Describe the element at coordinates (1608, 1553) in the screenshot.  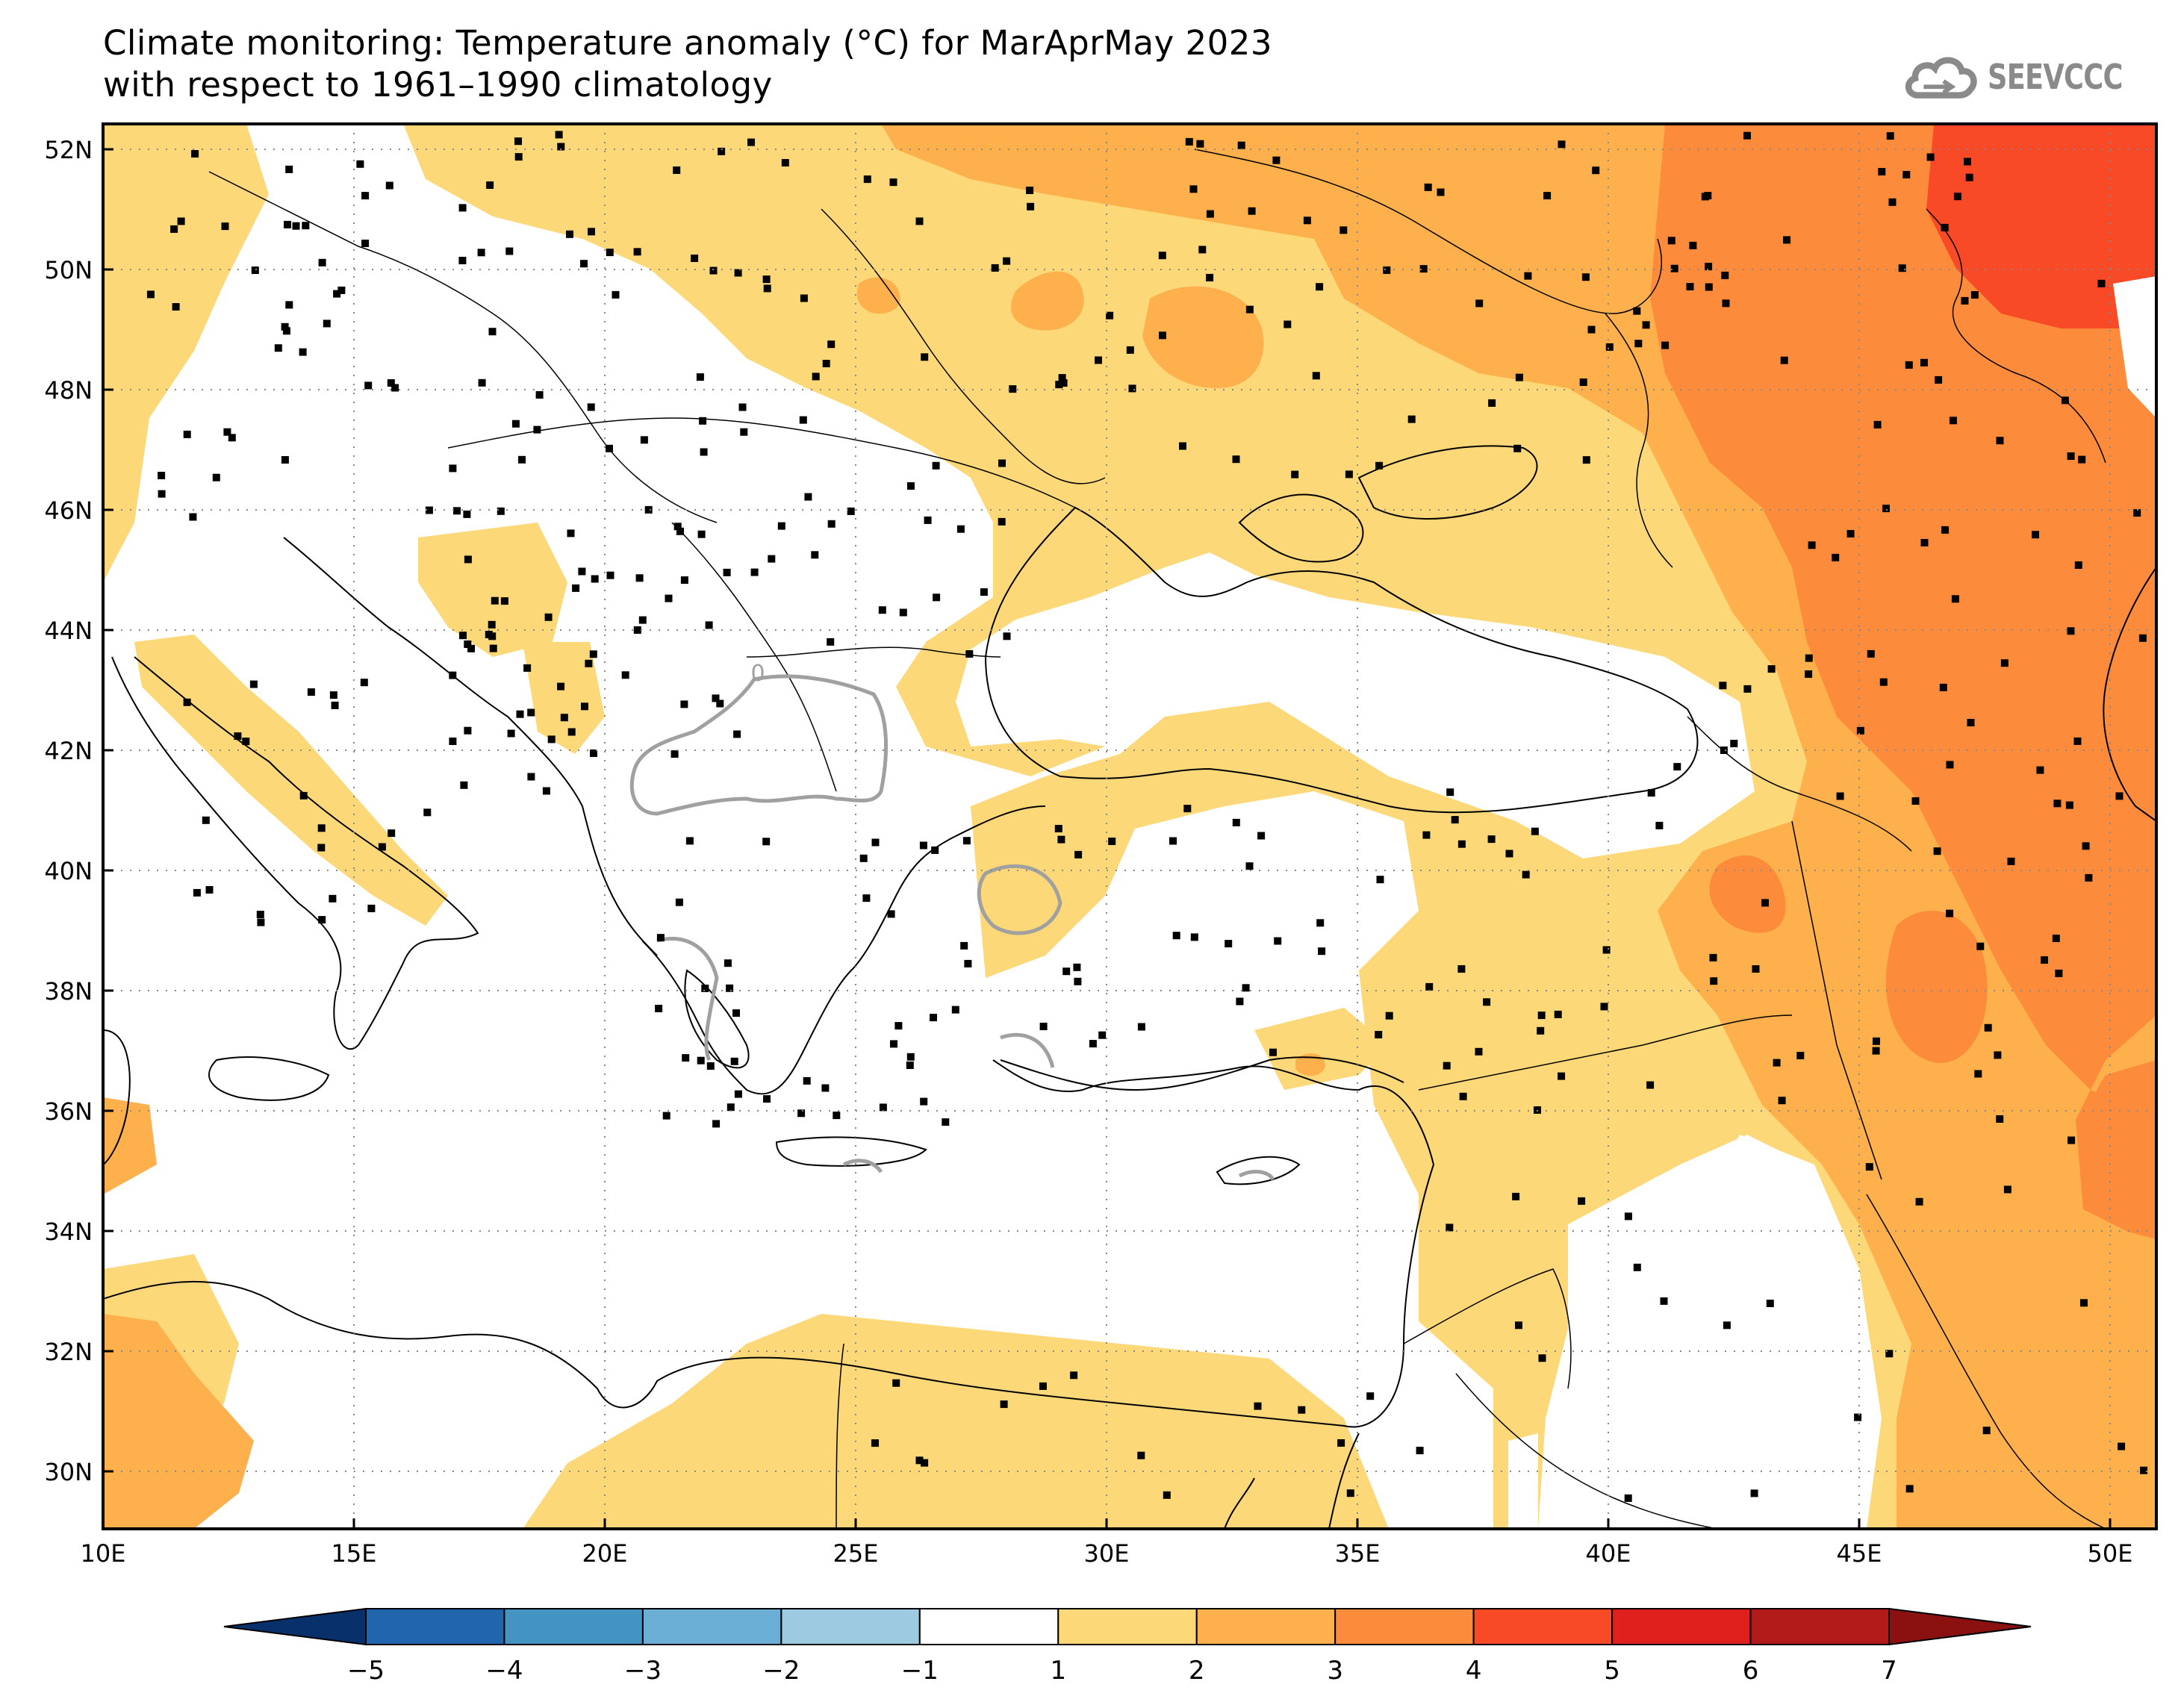
I see `lon-label: 40E` at that location.